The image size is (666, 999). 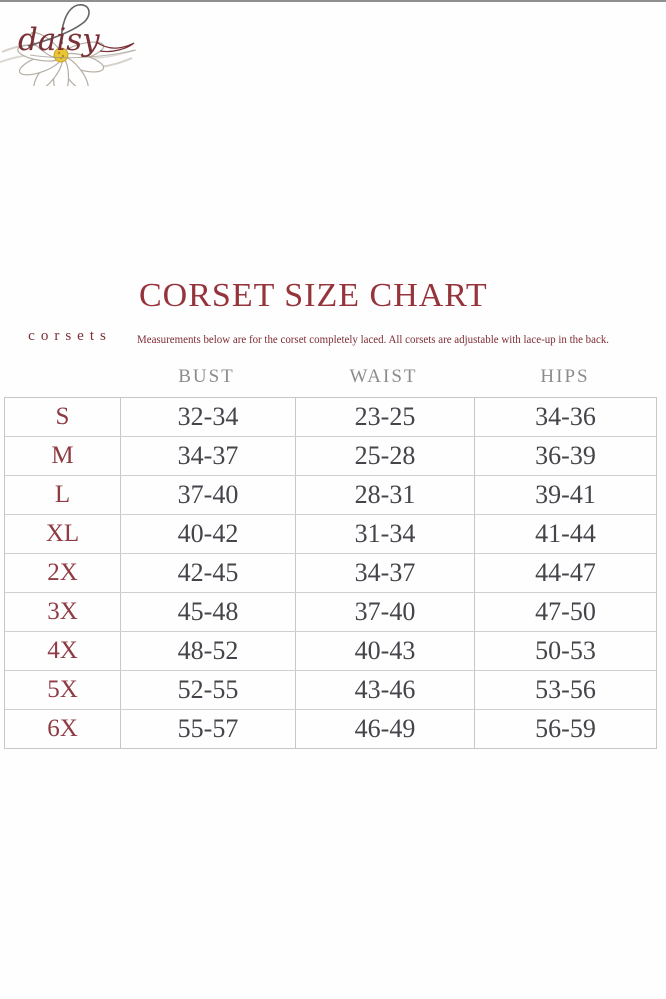 I want to click on table-row: 2X 42-45 34-37 44-47, so click(x=330, y=572).